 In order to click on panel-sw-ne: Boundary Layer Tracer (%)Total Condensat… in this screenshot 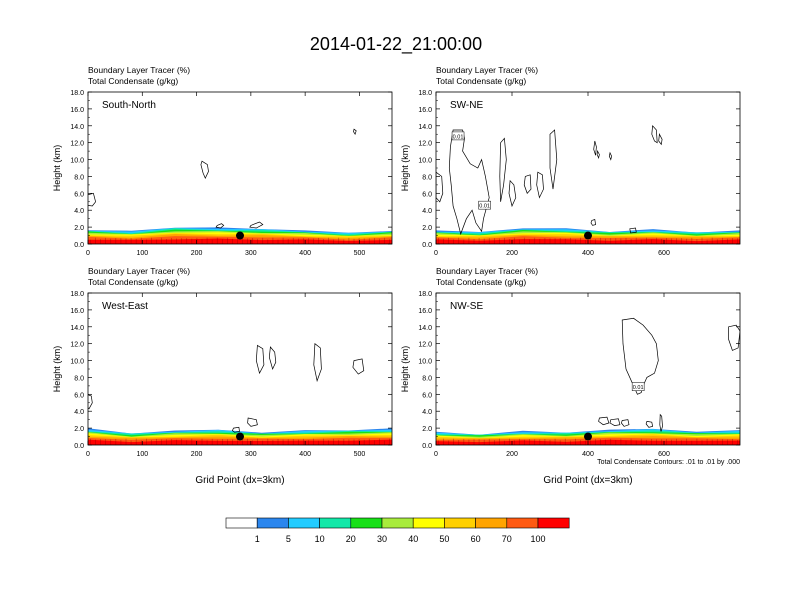, I will do `click(570, 161)`.